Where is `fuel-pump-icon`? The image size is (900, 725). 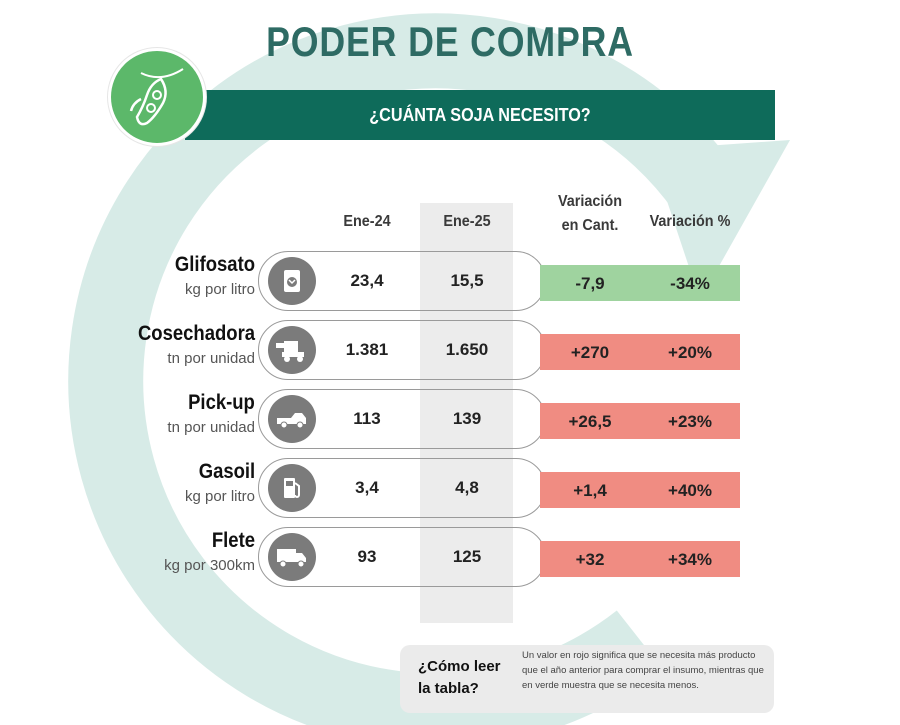 fuel-pump-icon is located at coordinates (292, 488).